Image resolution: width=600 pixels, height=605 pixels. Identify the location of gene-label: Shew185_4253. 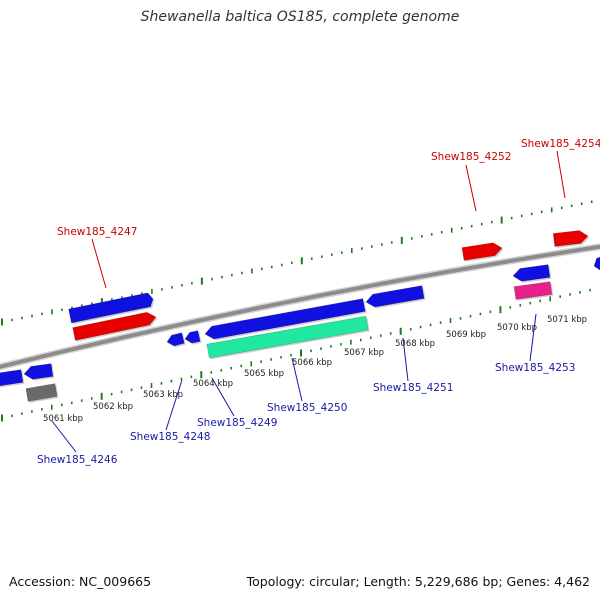
(535, 368).